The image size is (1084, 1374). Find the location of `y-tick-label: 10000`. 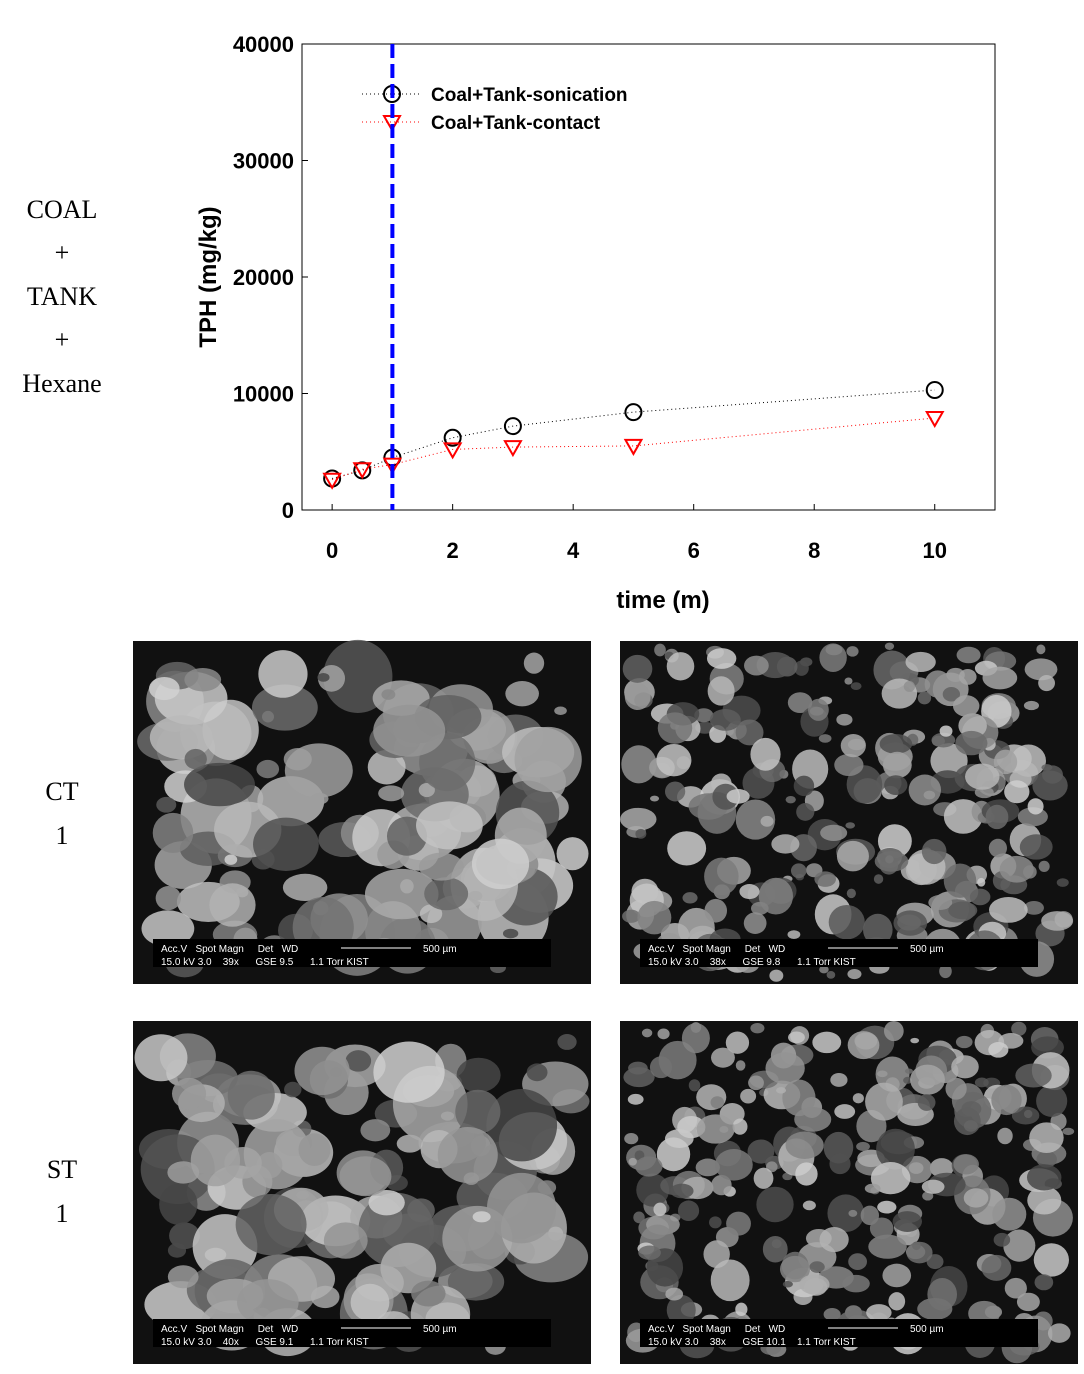

y-tick-label: 10000 is located at coordinates (263, 394).